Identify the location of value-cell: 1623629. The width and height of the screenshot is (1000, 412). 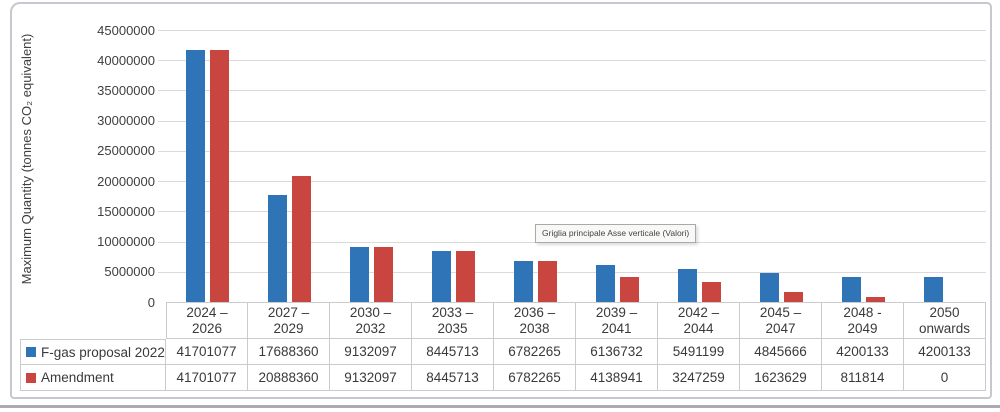
(781, 378).